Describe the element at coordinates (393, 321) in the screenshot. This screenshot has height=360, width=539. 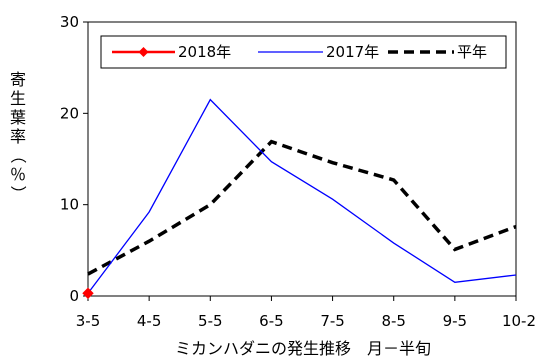
I see `x-tick-label: 8-5` at that location.